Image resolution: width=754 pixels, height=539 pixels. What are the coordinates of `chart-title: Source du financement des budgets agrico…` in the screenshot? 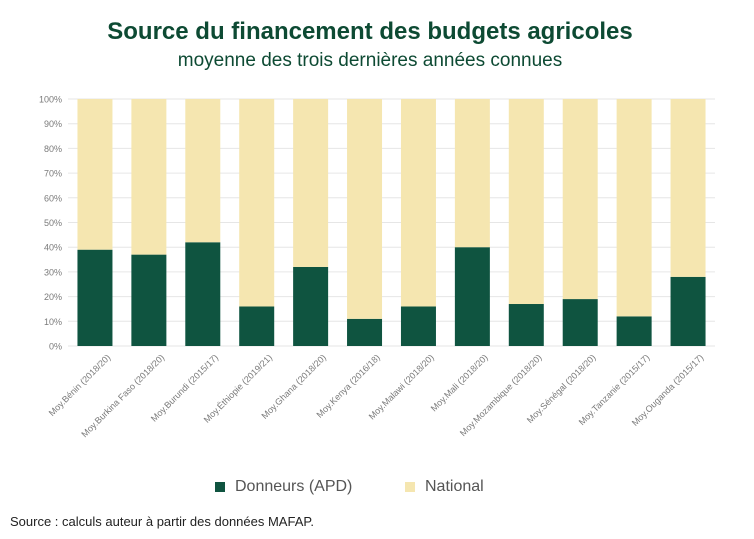 It's located at (370, 31).